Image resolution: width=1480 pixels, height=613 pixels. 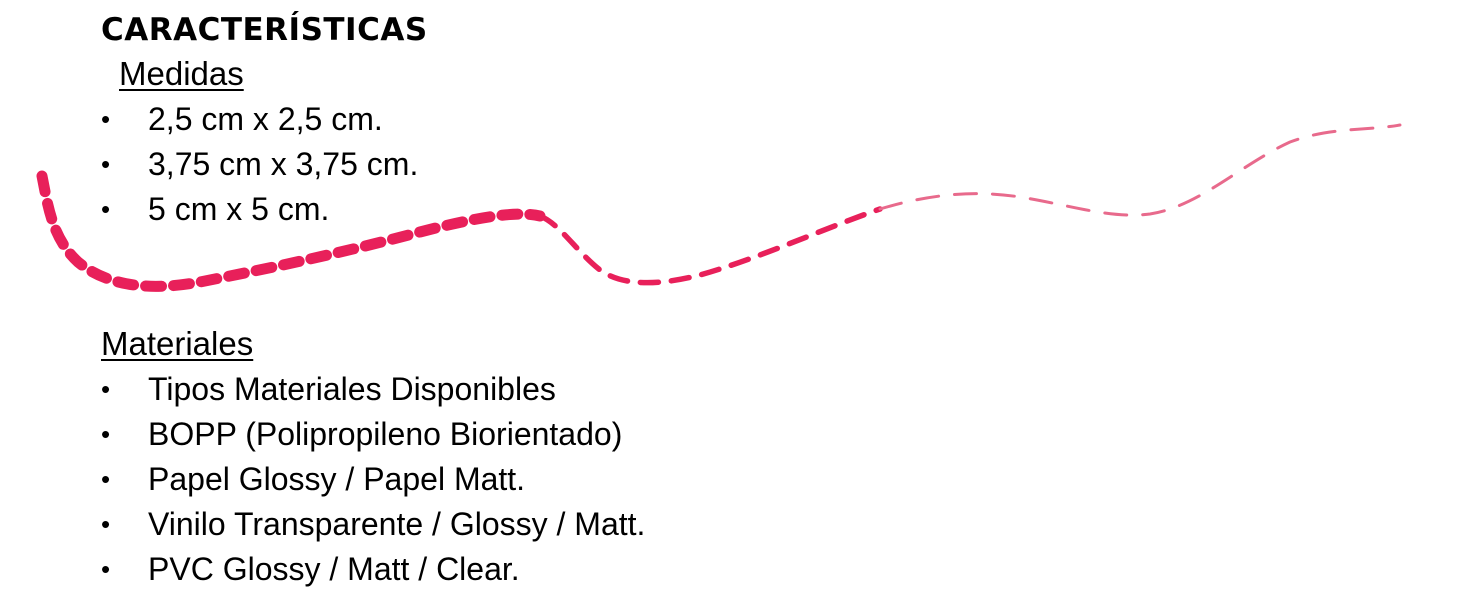 What do you see at coordinates (265, 119) in the screenshot?
I see `list-item-text: 2,5 cm x 2,5 cm.` at bounding box center [265, 119].